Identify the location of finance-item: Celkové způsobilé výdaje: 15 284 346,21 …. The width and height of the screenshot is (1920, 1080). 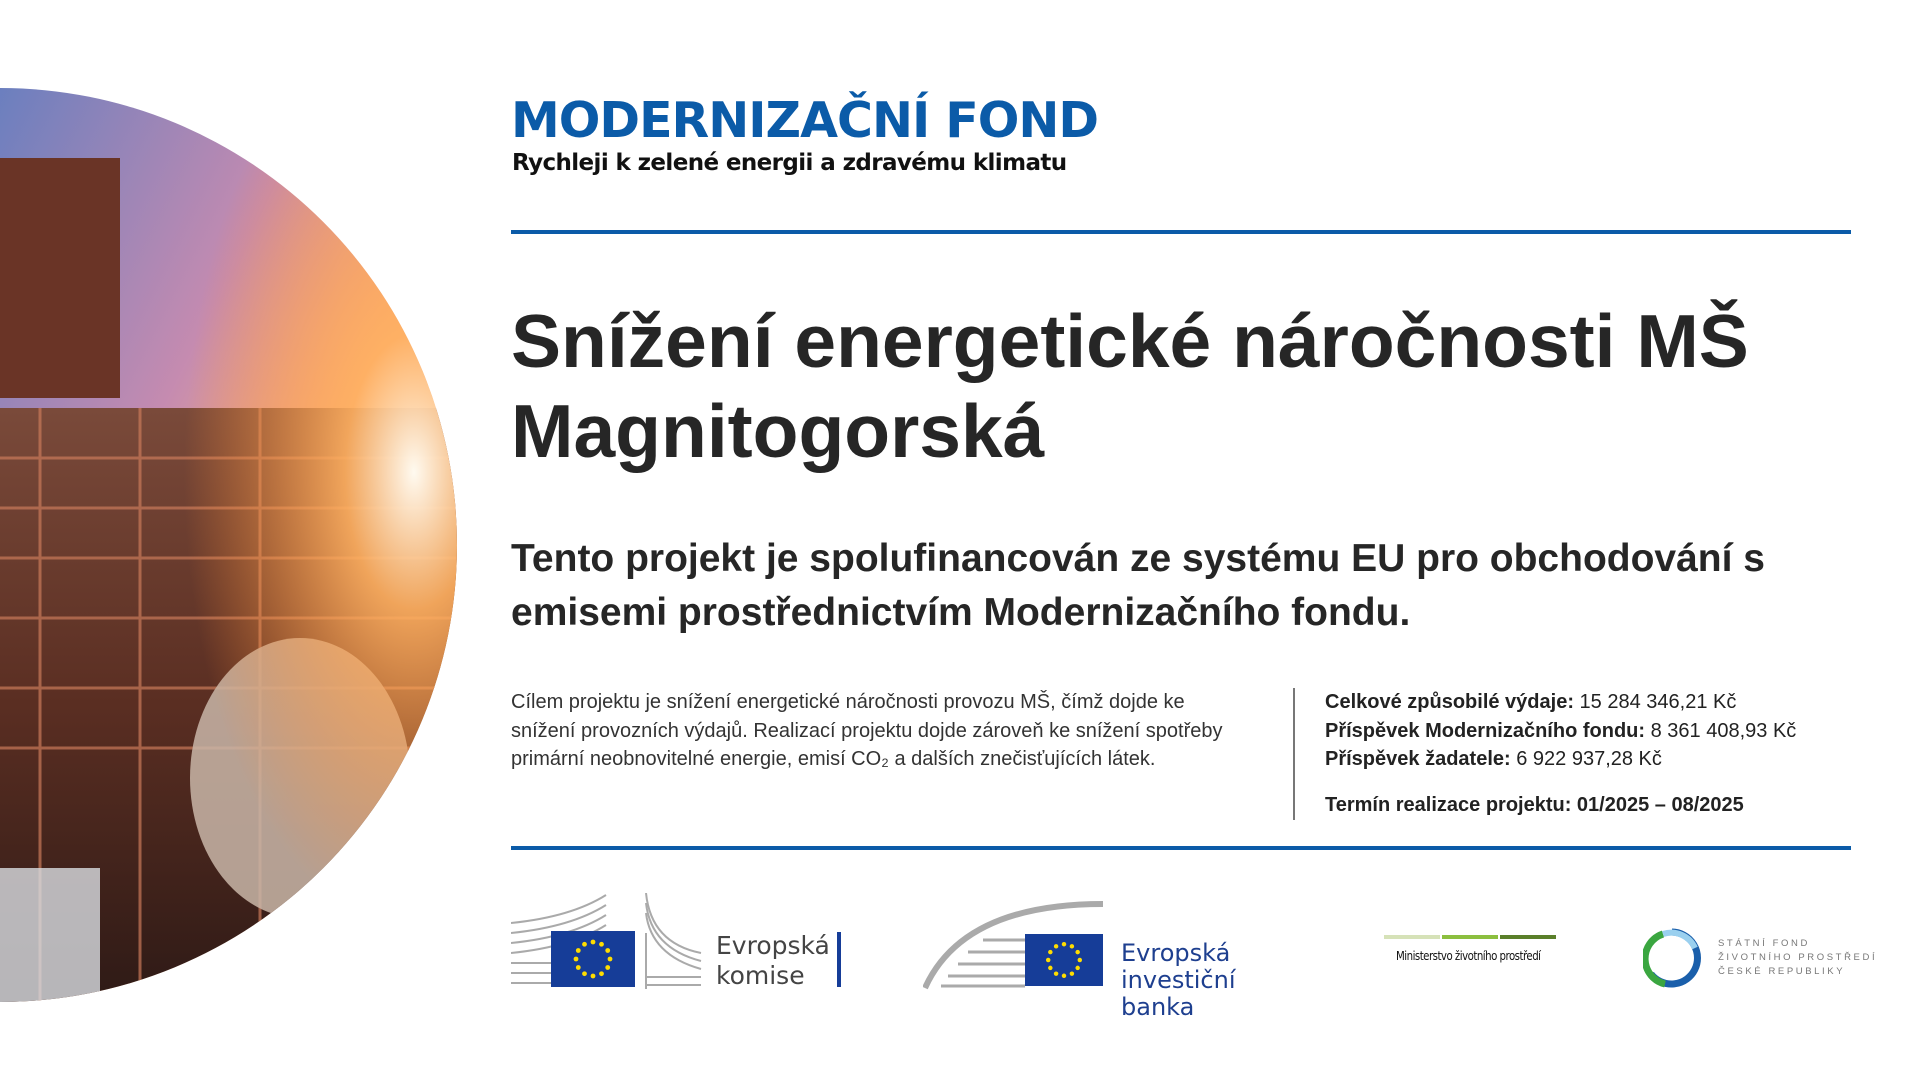
(1605, 702).